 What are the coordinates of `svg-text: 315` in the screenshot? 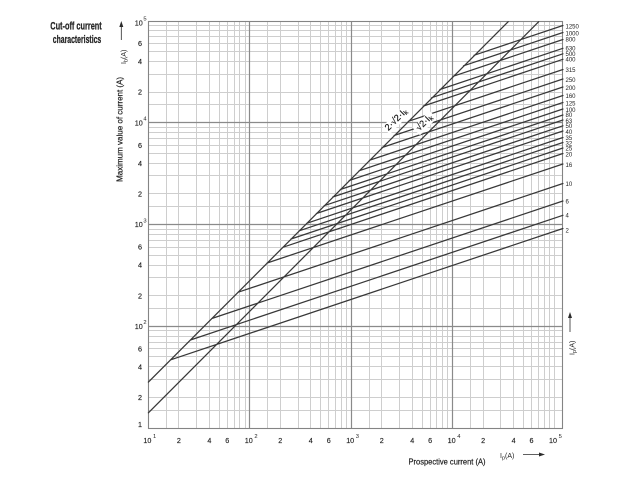 It's located at (571, 71).